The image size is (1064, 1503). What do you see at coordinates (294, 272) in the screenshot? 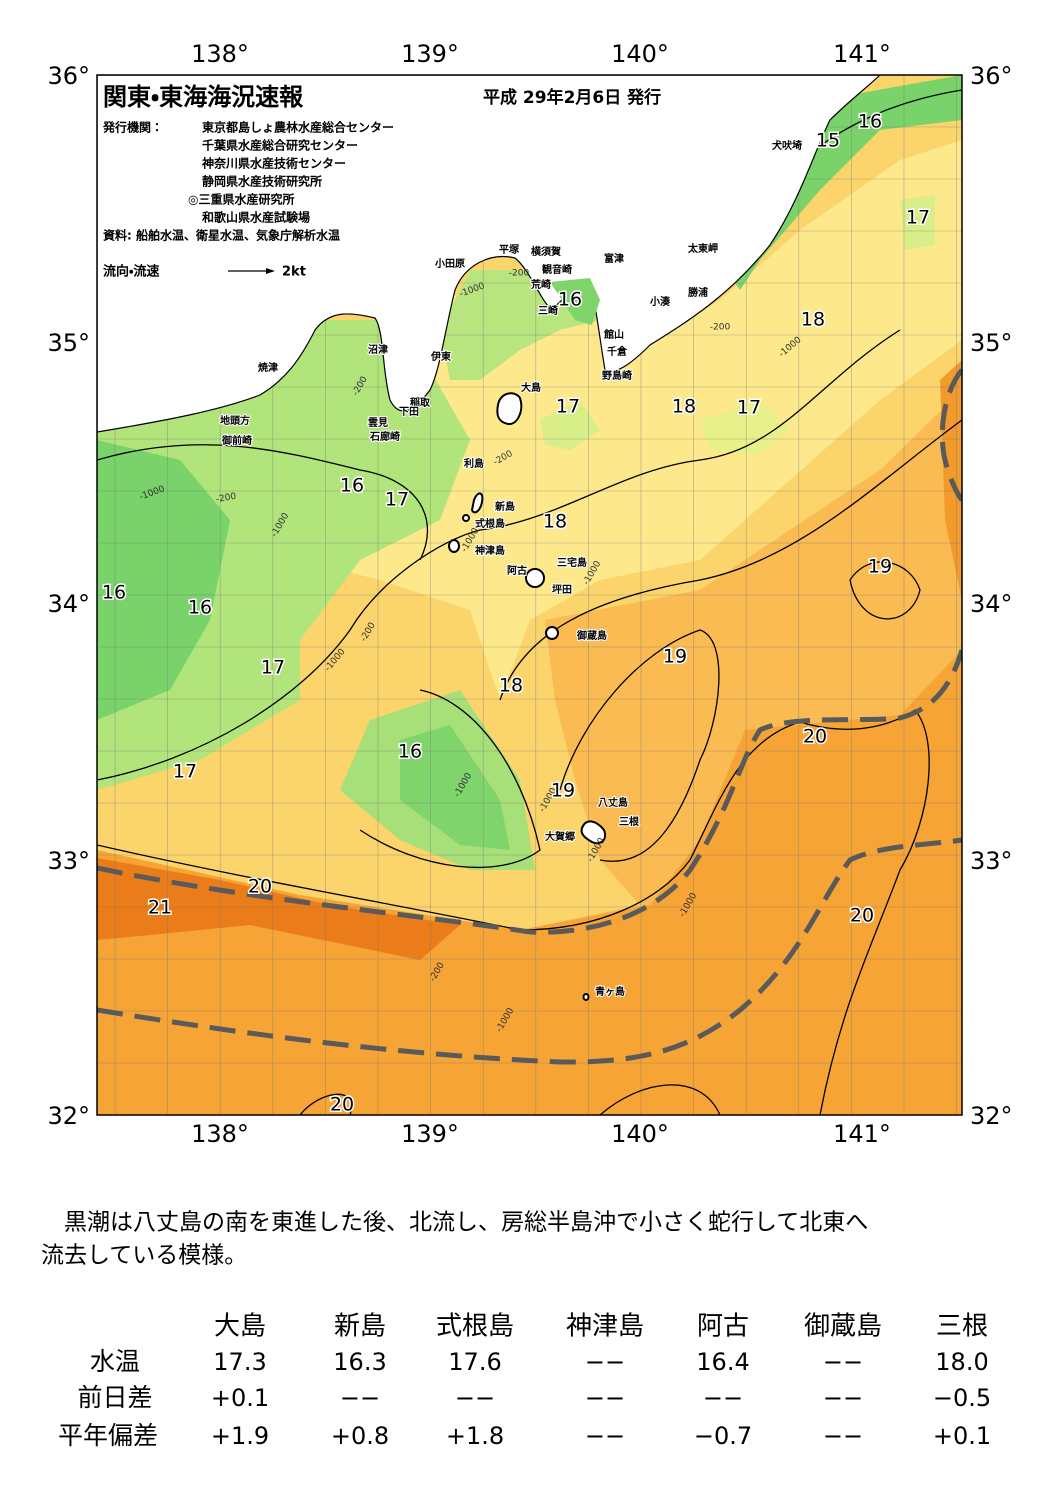
I see `legend-speed: 2kt` at bounding box center [294, 272].